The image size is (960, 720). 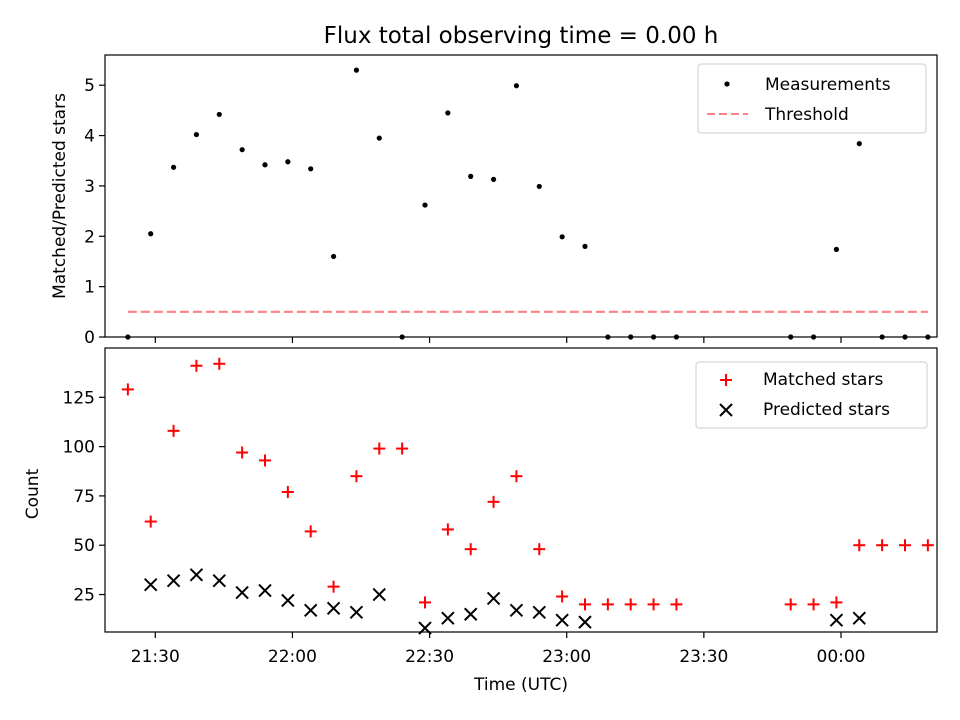 I want to click on top-panel-x-ticks, so click(x=498, y=340).